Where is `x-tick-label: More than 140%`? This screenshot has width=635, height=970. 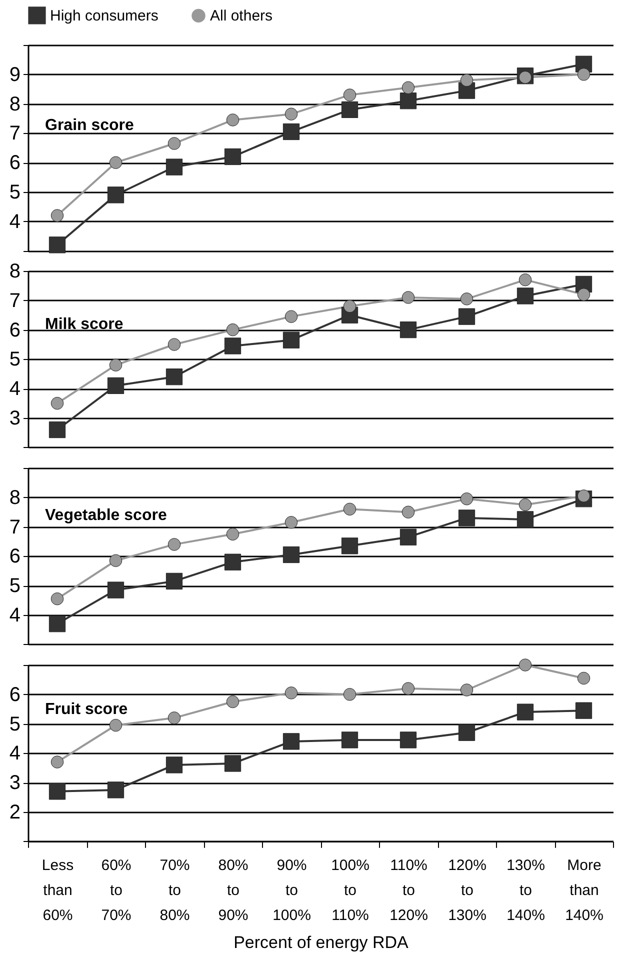 x-tick-label: More than 140% is located at coordinates (584, 890).